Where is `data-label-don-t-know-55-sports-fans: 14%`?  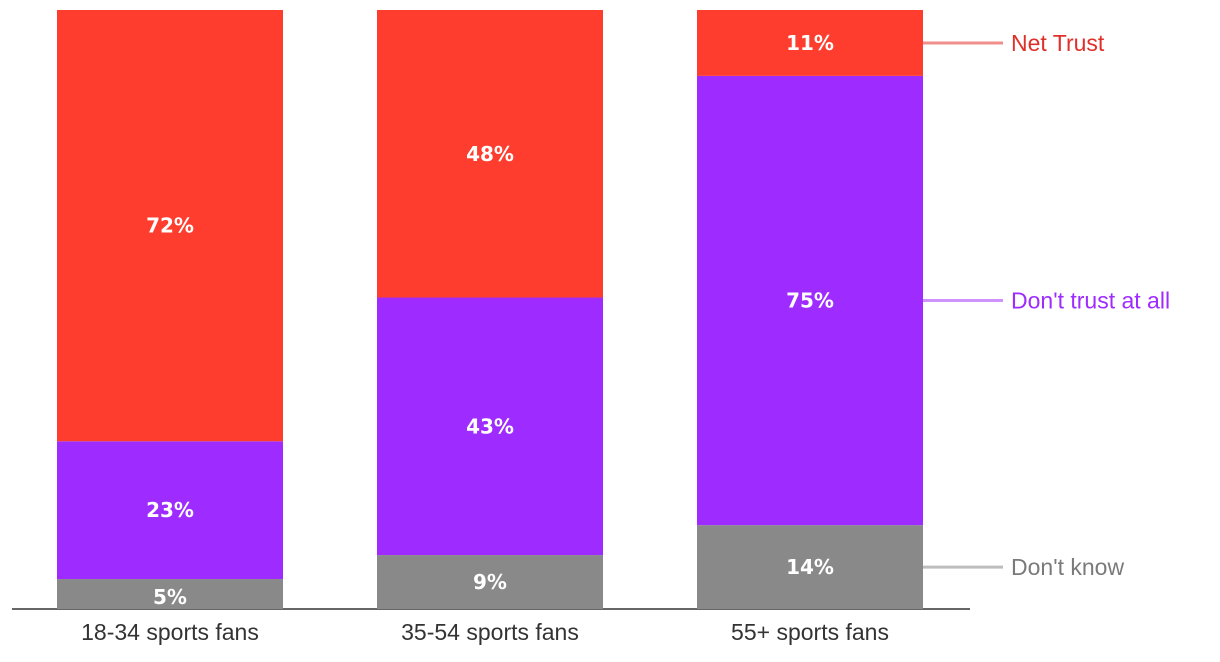 data-label-don-t-know-55-sports-fans: 14% is located at coordinates (810, 567).